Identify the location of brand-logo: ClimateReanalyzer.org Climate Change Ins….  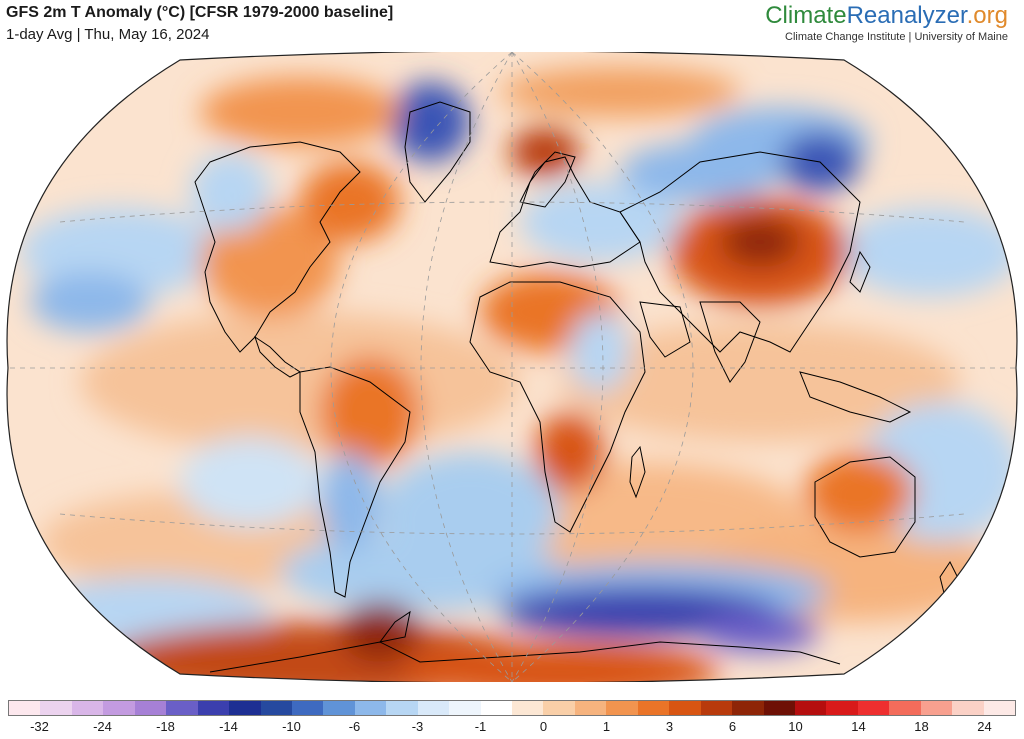
(886, 22).